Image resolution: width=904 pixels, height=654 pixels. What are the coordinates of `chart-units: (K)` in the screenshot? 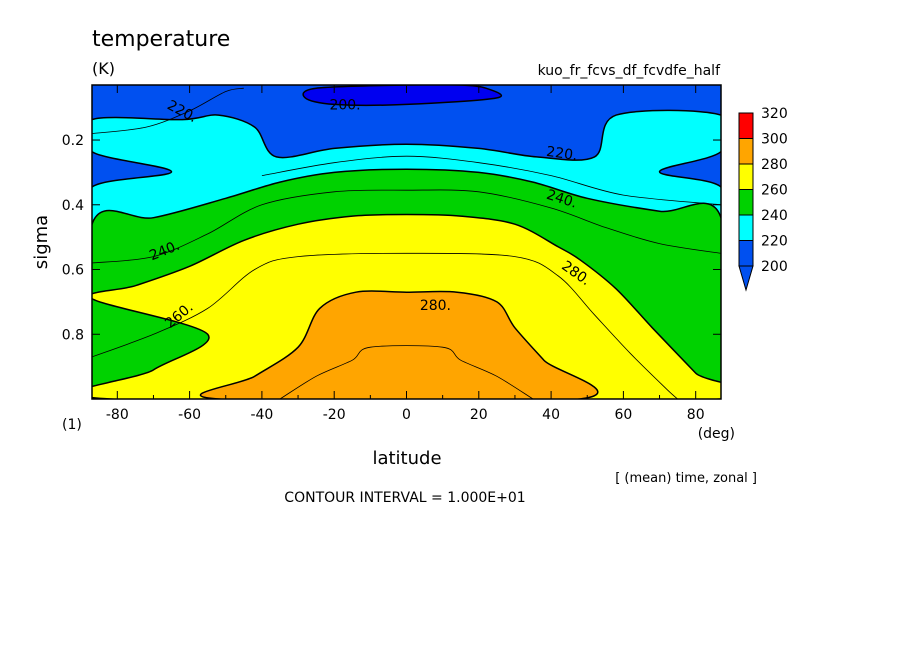 It's located at (103, 68).